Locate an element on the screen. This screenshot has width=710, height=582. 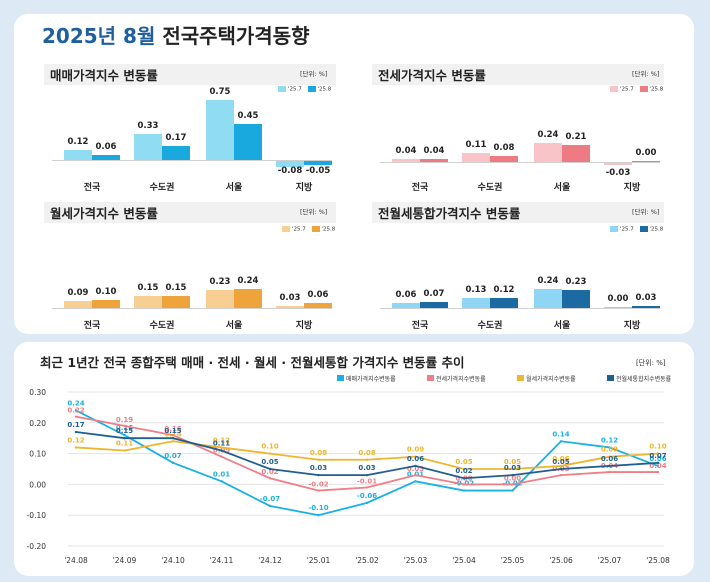
bar-value-label: 0.24 is located at coordinates (548, 280).